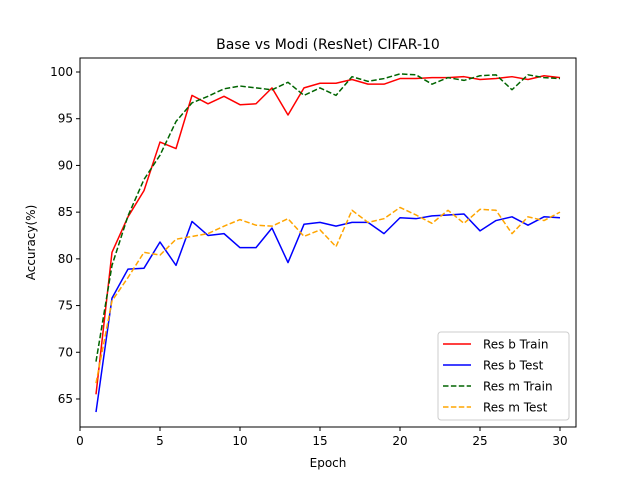  Describe the element at coordinates (160, 441) in the screenshot. I see `x-tick-label: 5` at that location.